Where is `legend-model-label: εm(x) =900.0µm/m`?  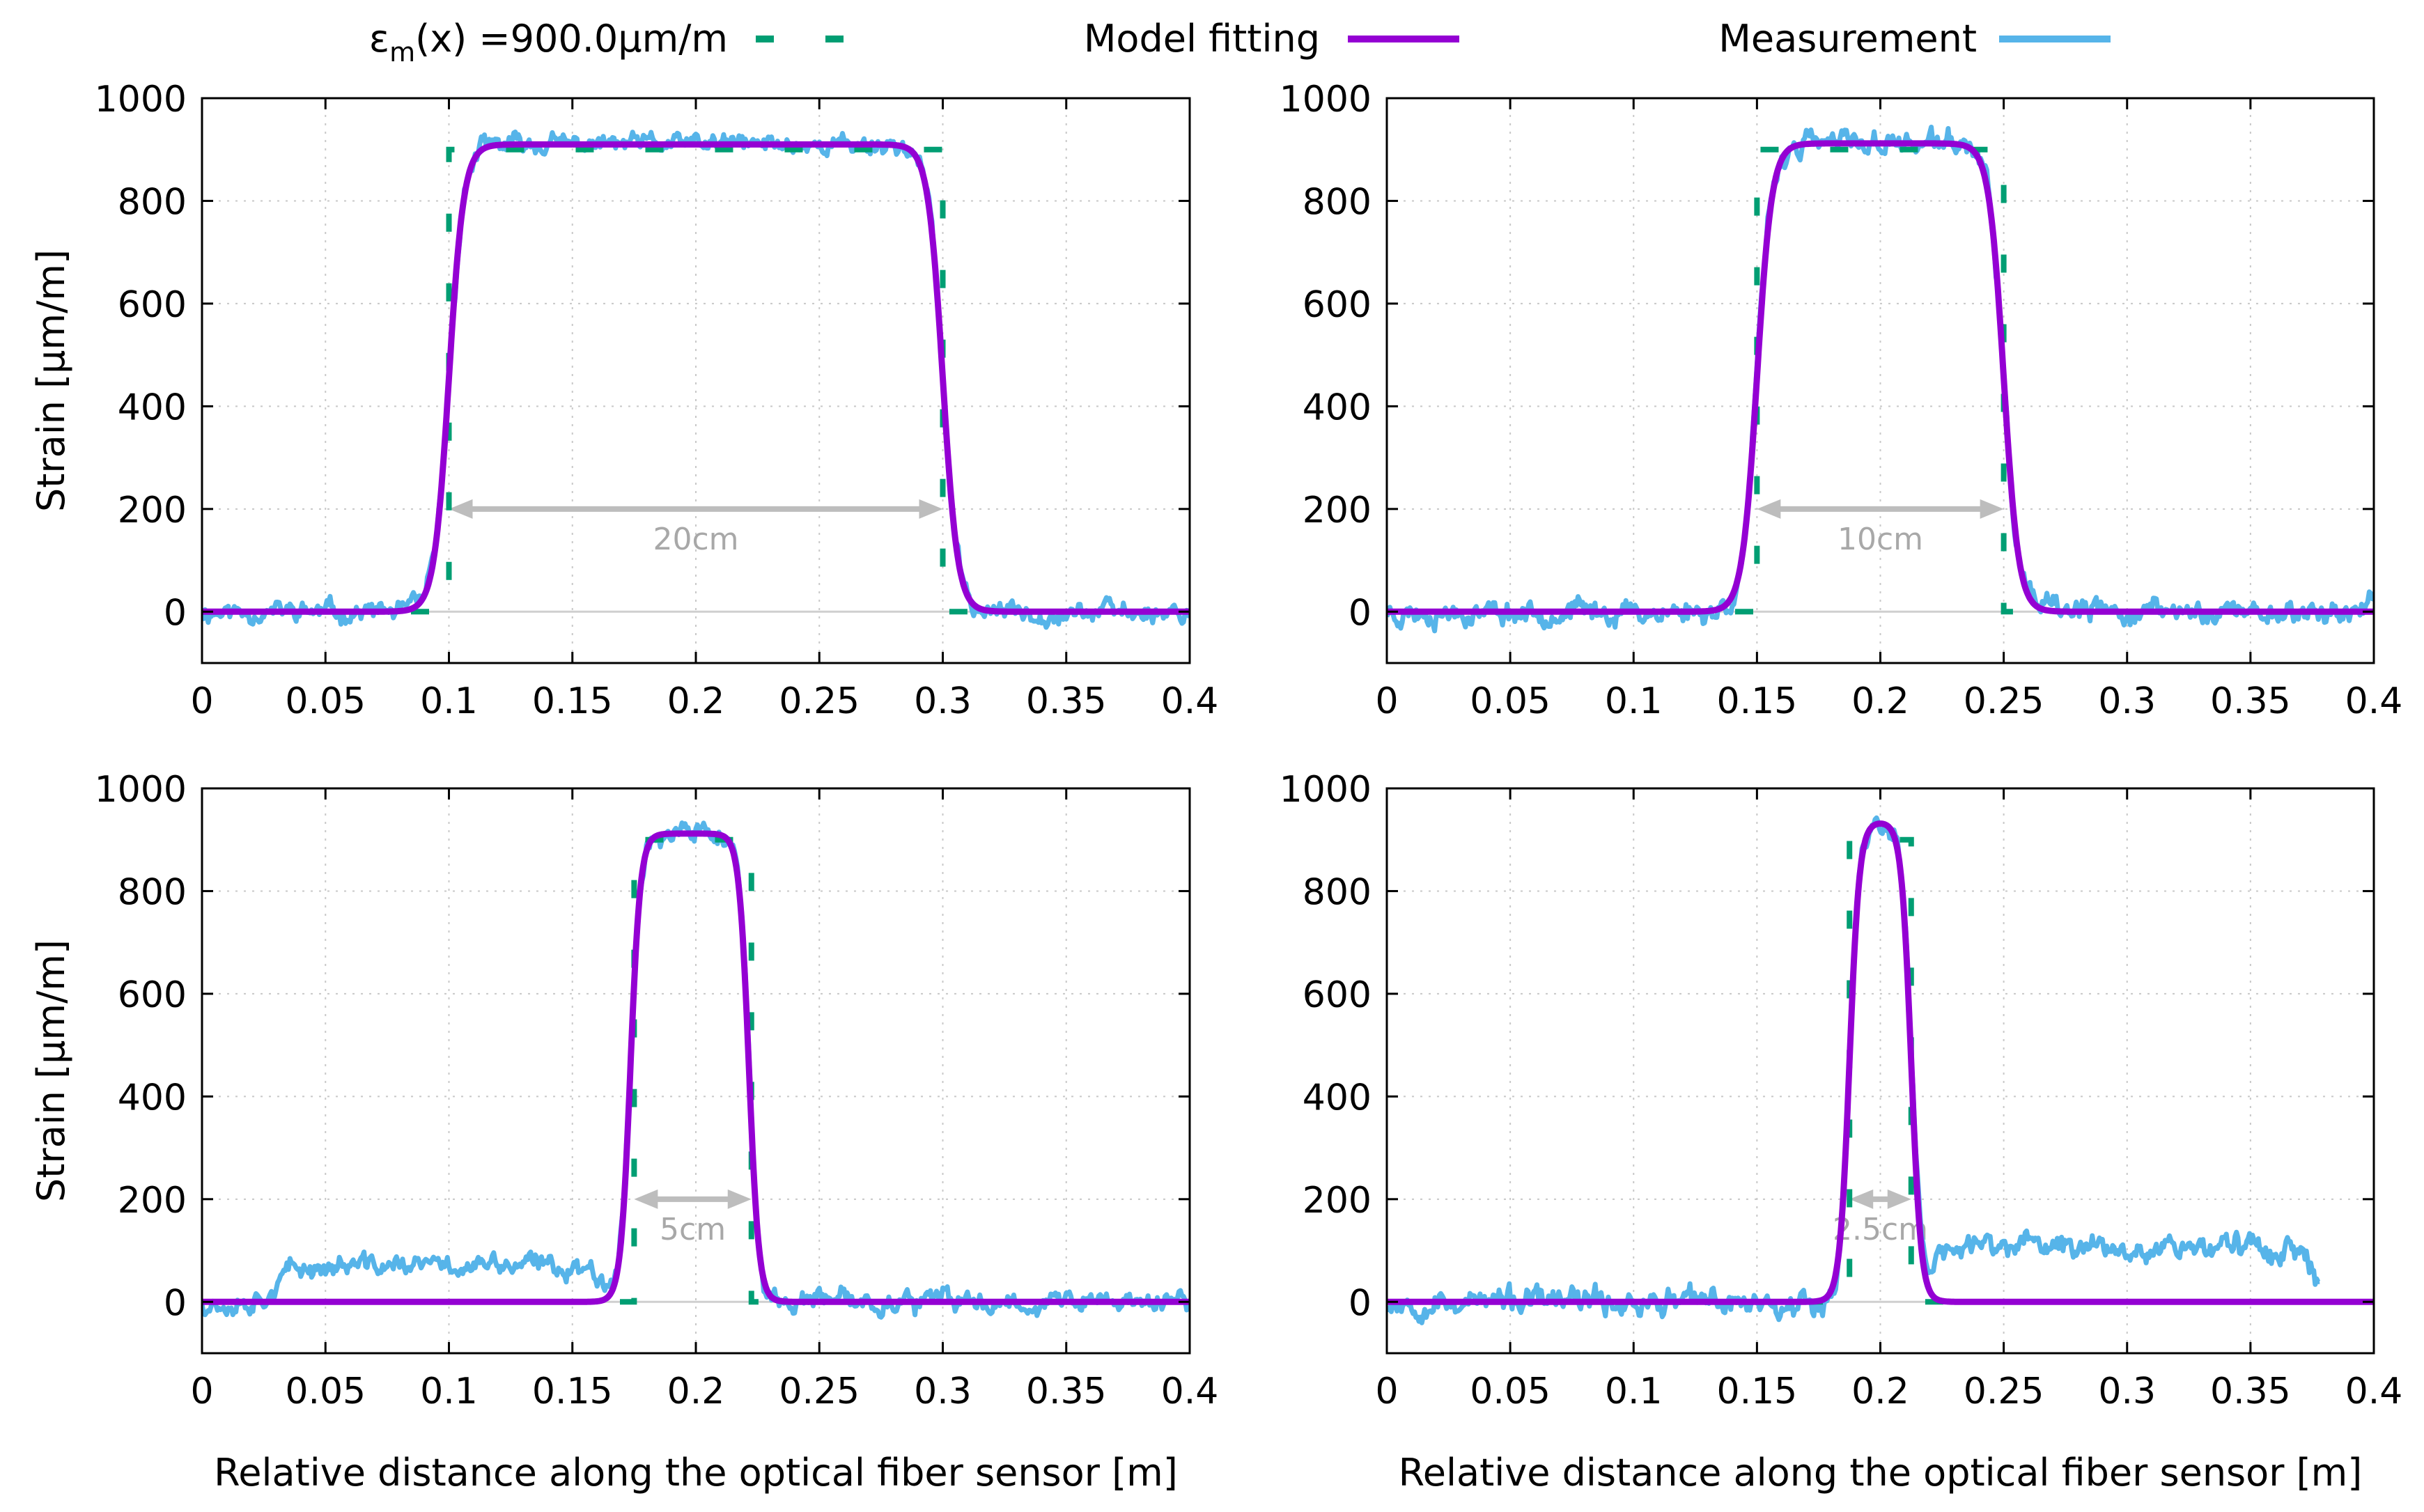 legend-model-label: εm(x) =900.0µm/m is located at coordinates (548, 43).